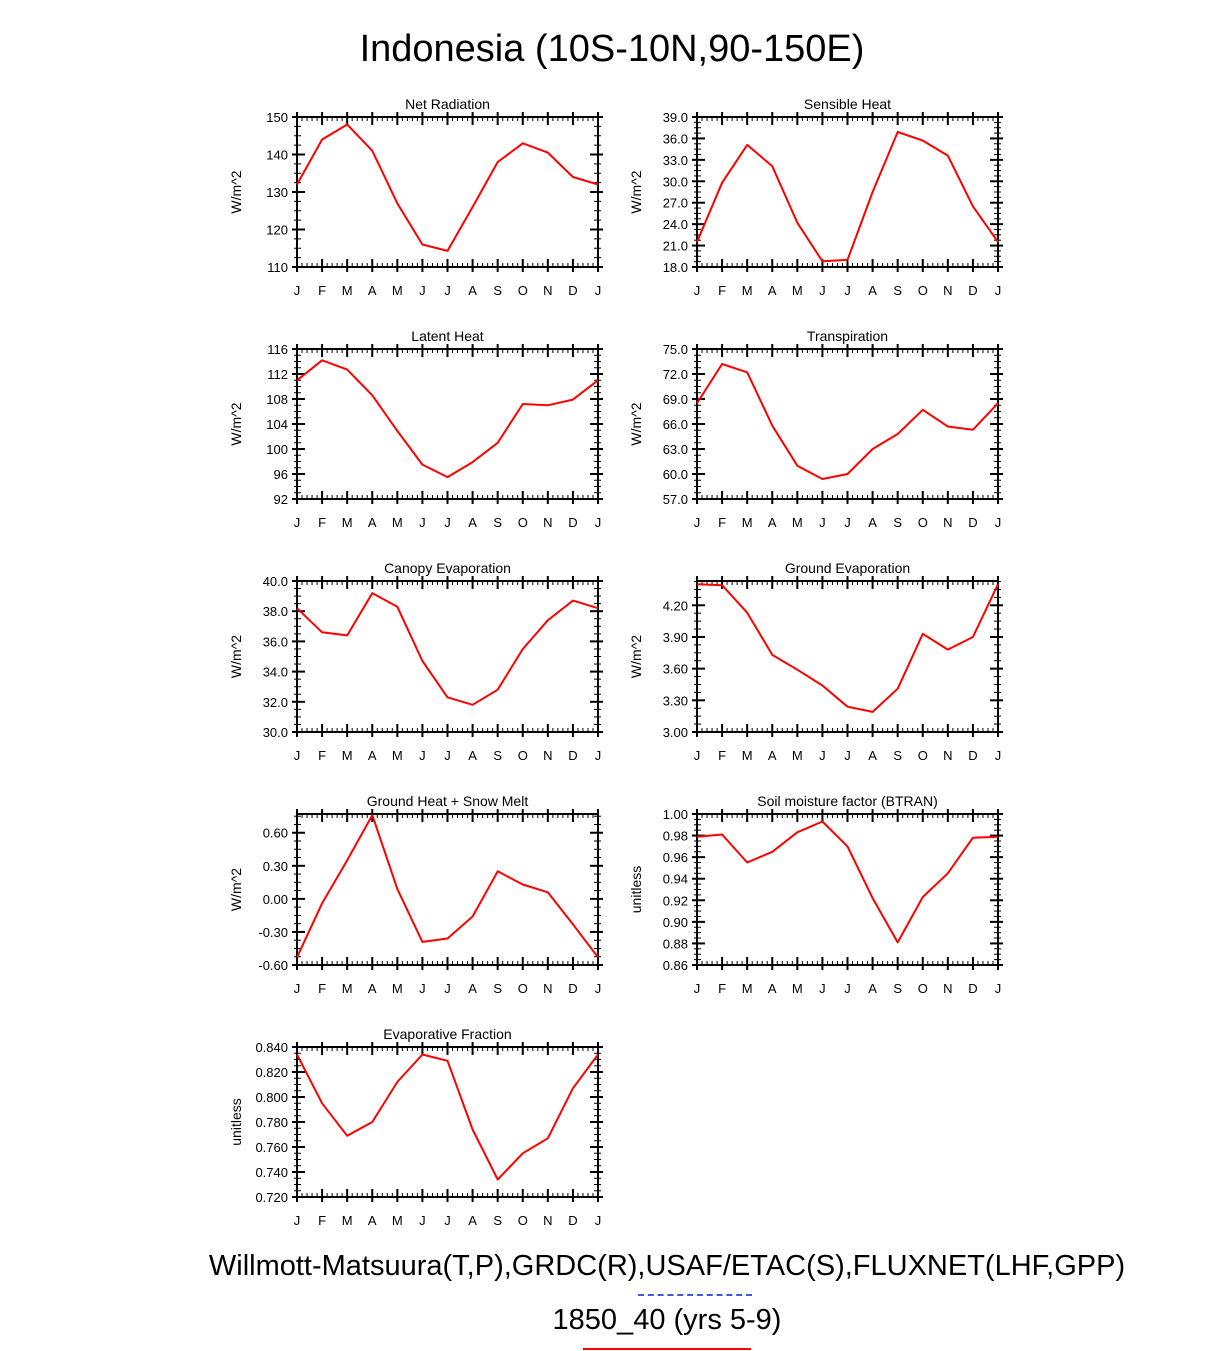 The width and height of the screenshot is (1224, 1351). I want to click on y-tick-label: 0.86, so click(675, 965).